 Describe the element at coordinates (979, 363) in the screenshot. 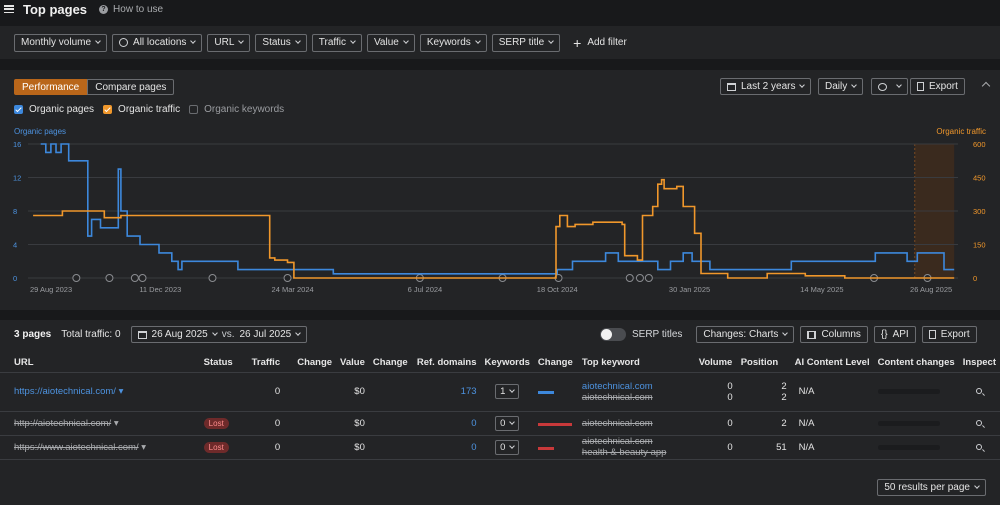

I see `col-inspect: Inspect` at that location.